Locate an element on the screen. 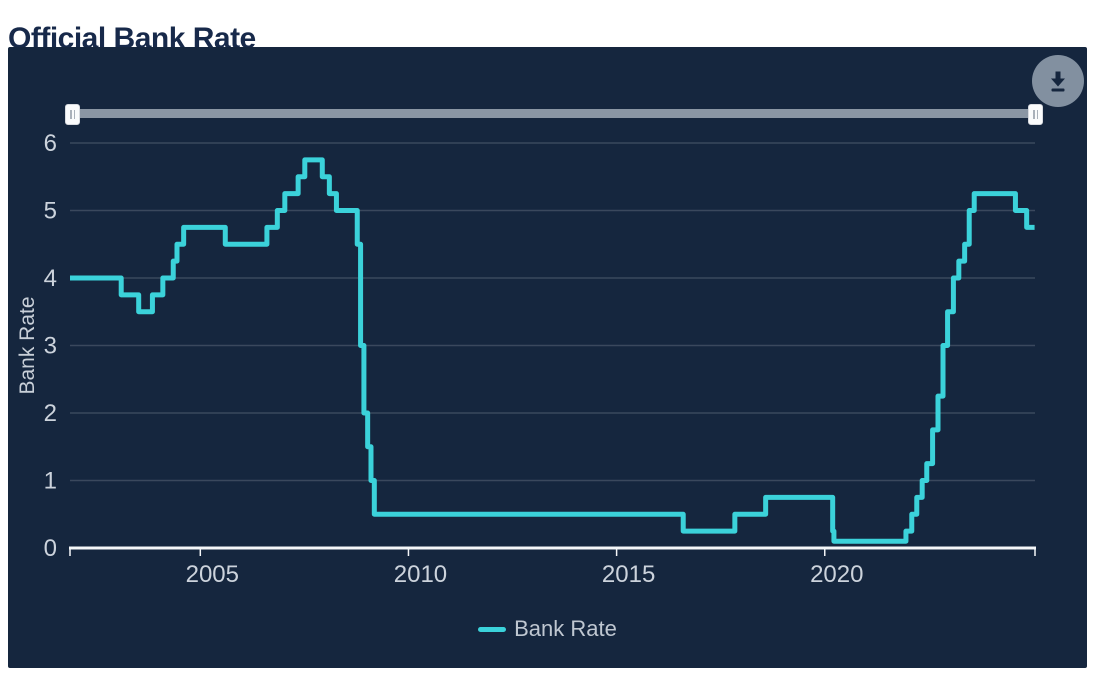  y-axis-tick-label: 2 is located at coordinates (50, 413).